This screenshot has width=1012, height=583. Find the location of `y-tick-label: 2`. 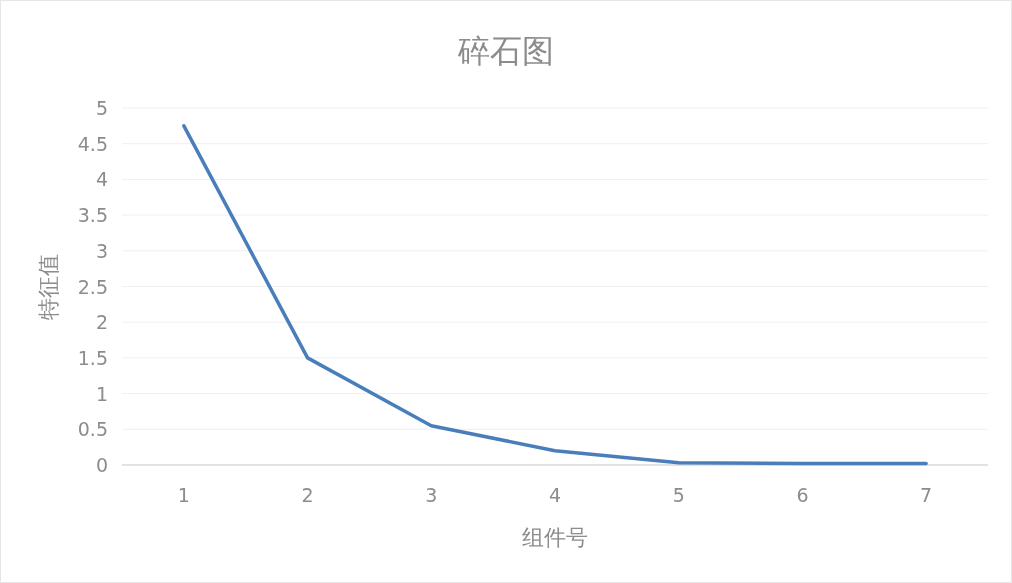

y-tick-label: 2 is located at coordinates (101, 322).